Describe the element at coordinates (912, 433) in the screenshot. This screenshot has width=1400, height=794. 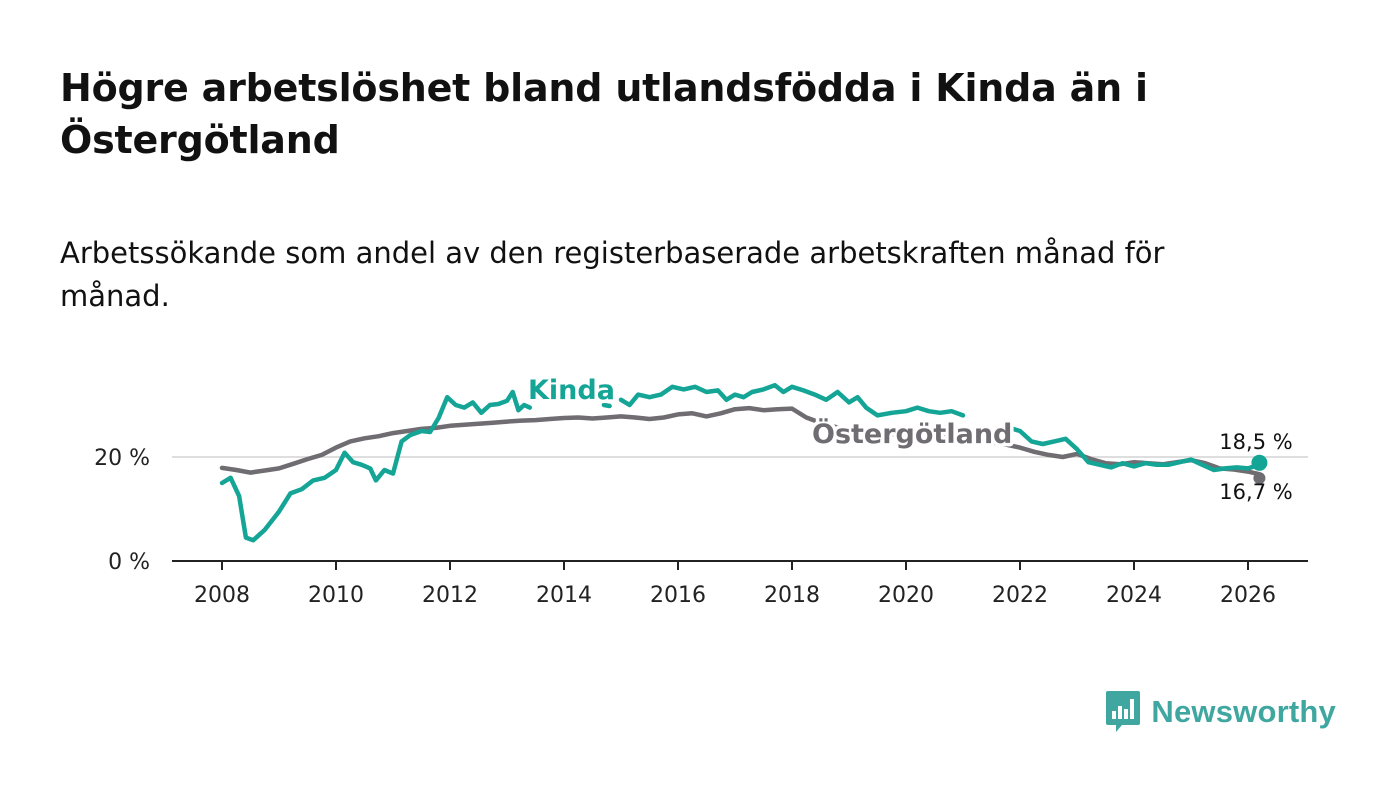
I see `series-label-ostergotland: Östergötland` at that location.